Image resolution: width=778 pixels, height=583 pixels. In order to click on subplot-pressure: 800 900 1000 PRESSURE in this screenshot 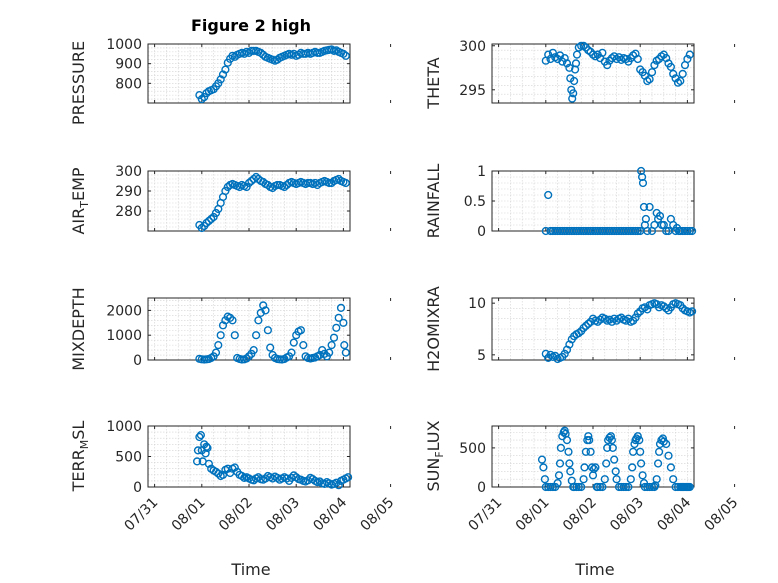, I will do `click(230, 81)`.